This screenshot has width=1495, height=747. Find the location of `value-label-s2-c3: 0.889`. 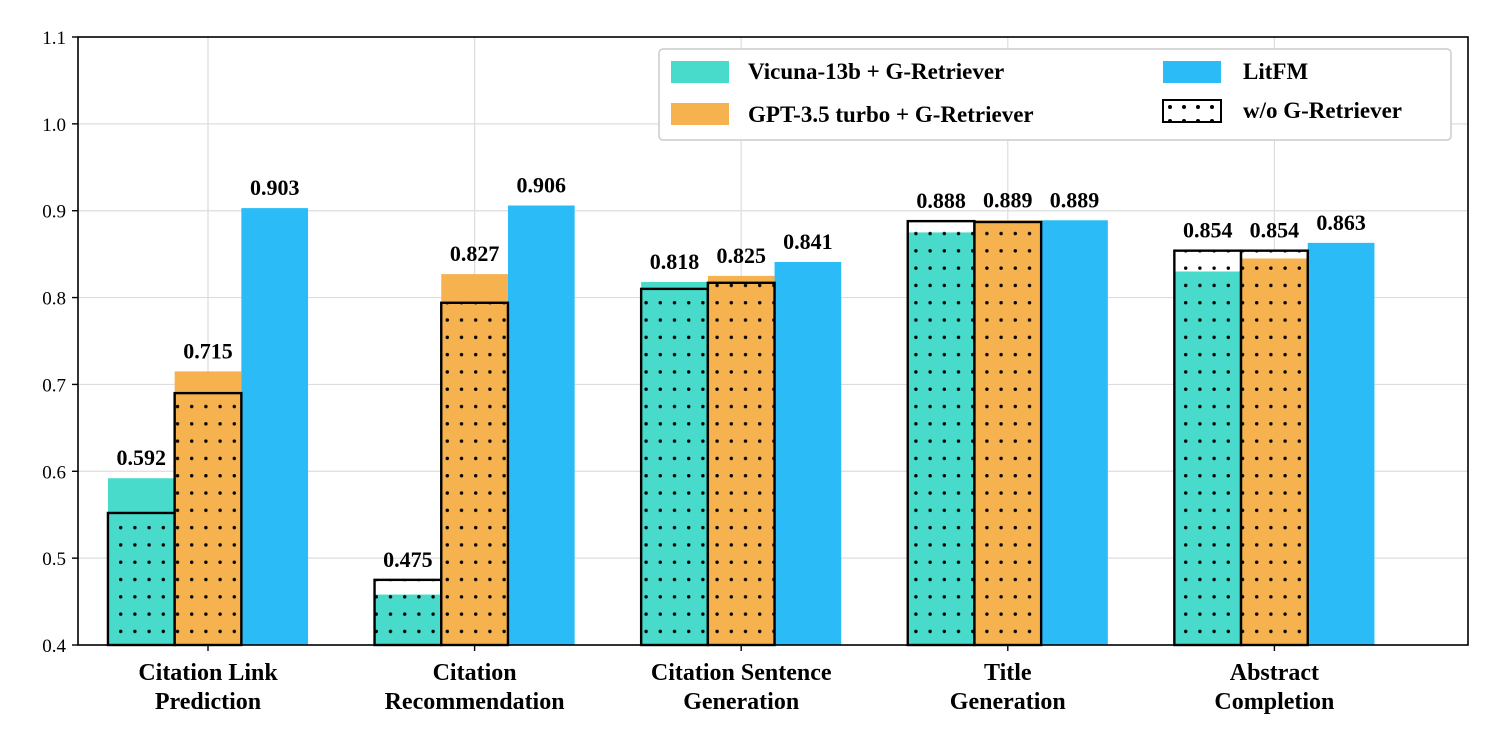

value-label-s2-c3: 0.889 is located at coordinates (1075, 199).